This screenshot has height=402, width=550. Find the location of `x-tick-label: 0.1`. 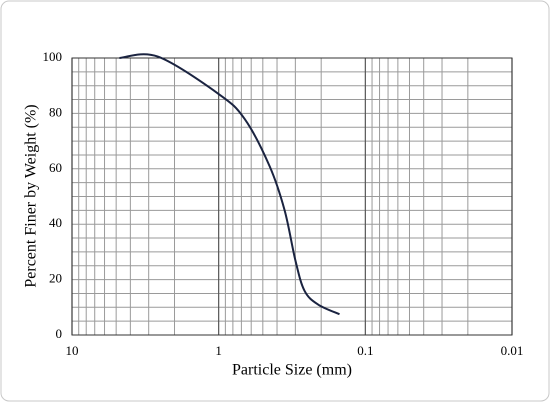

x-tick-label: 0.1 is located at coordinates (365, 350).